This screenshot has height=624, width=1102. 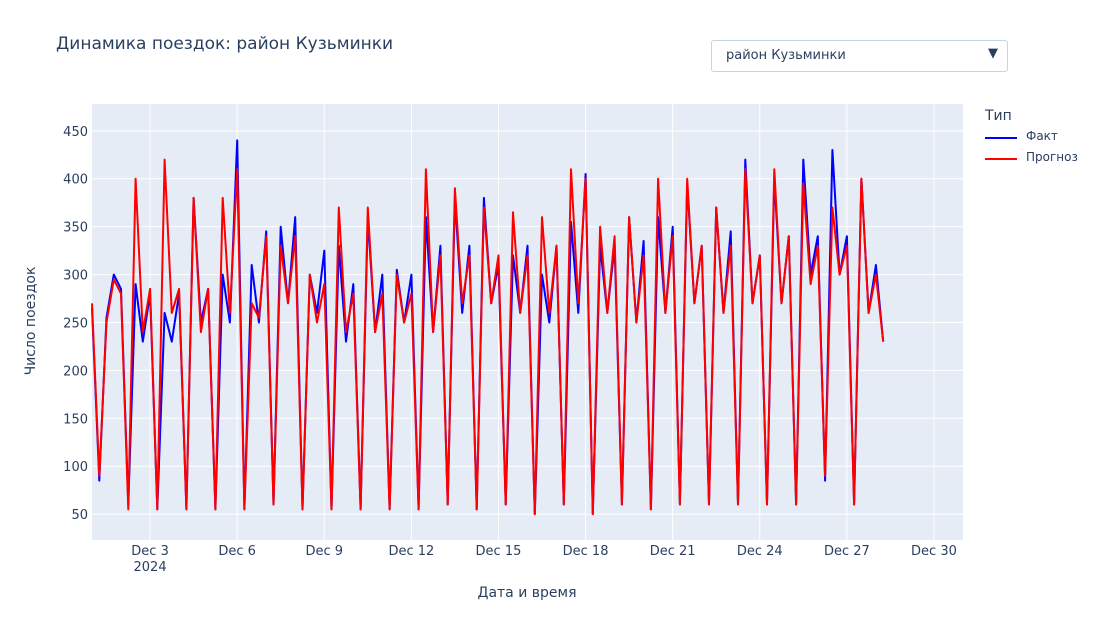 I want to click on x-tick-label: Dec 24, so click(x=760, y=551).